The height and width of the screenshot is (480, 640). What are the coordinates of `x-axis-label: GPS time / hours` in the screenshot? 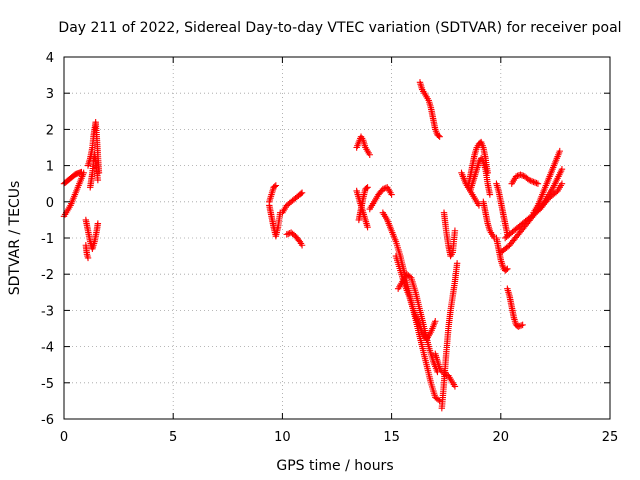 It's located at (334, 466).